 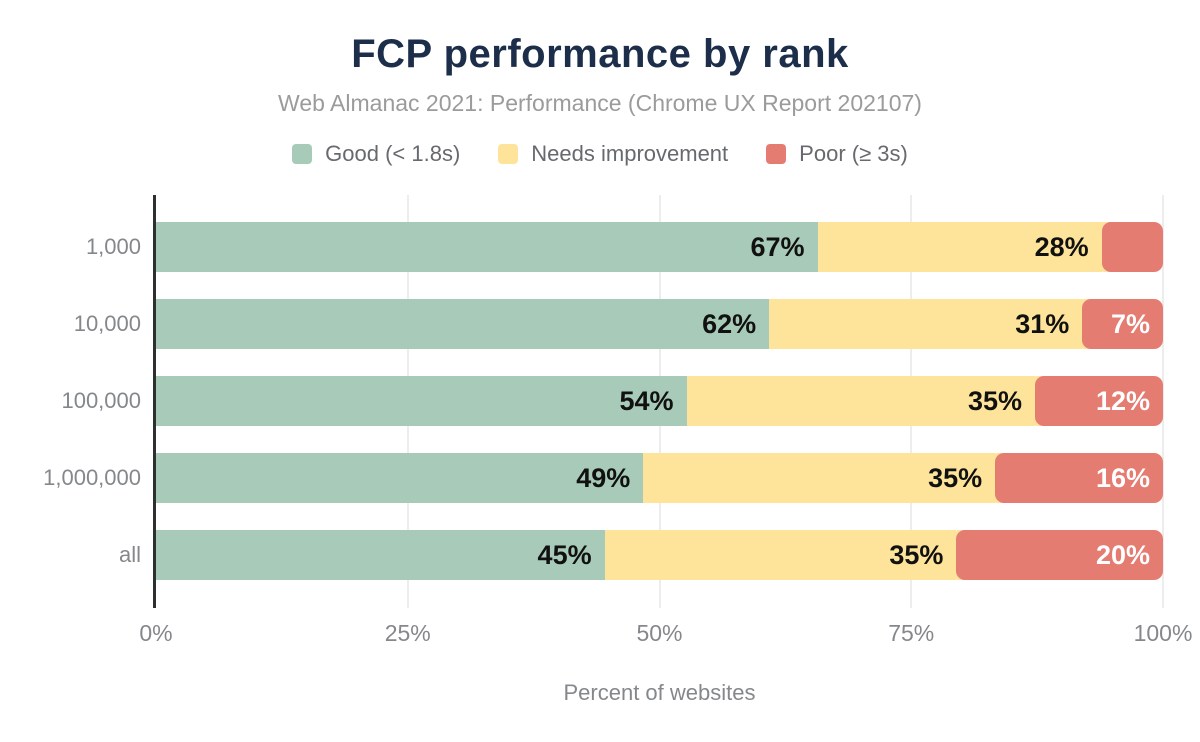 I want to click on bar-segment: 45%, so click(x=380, y=555).